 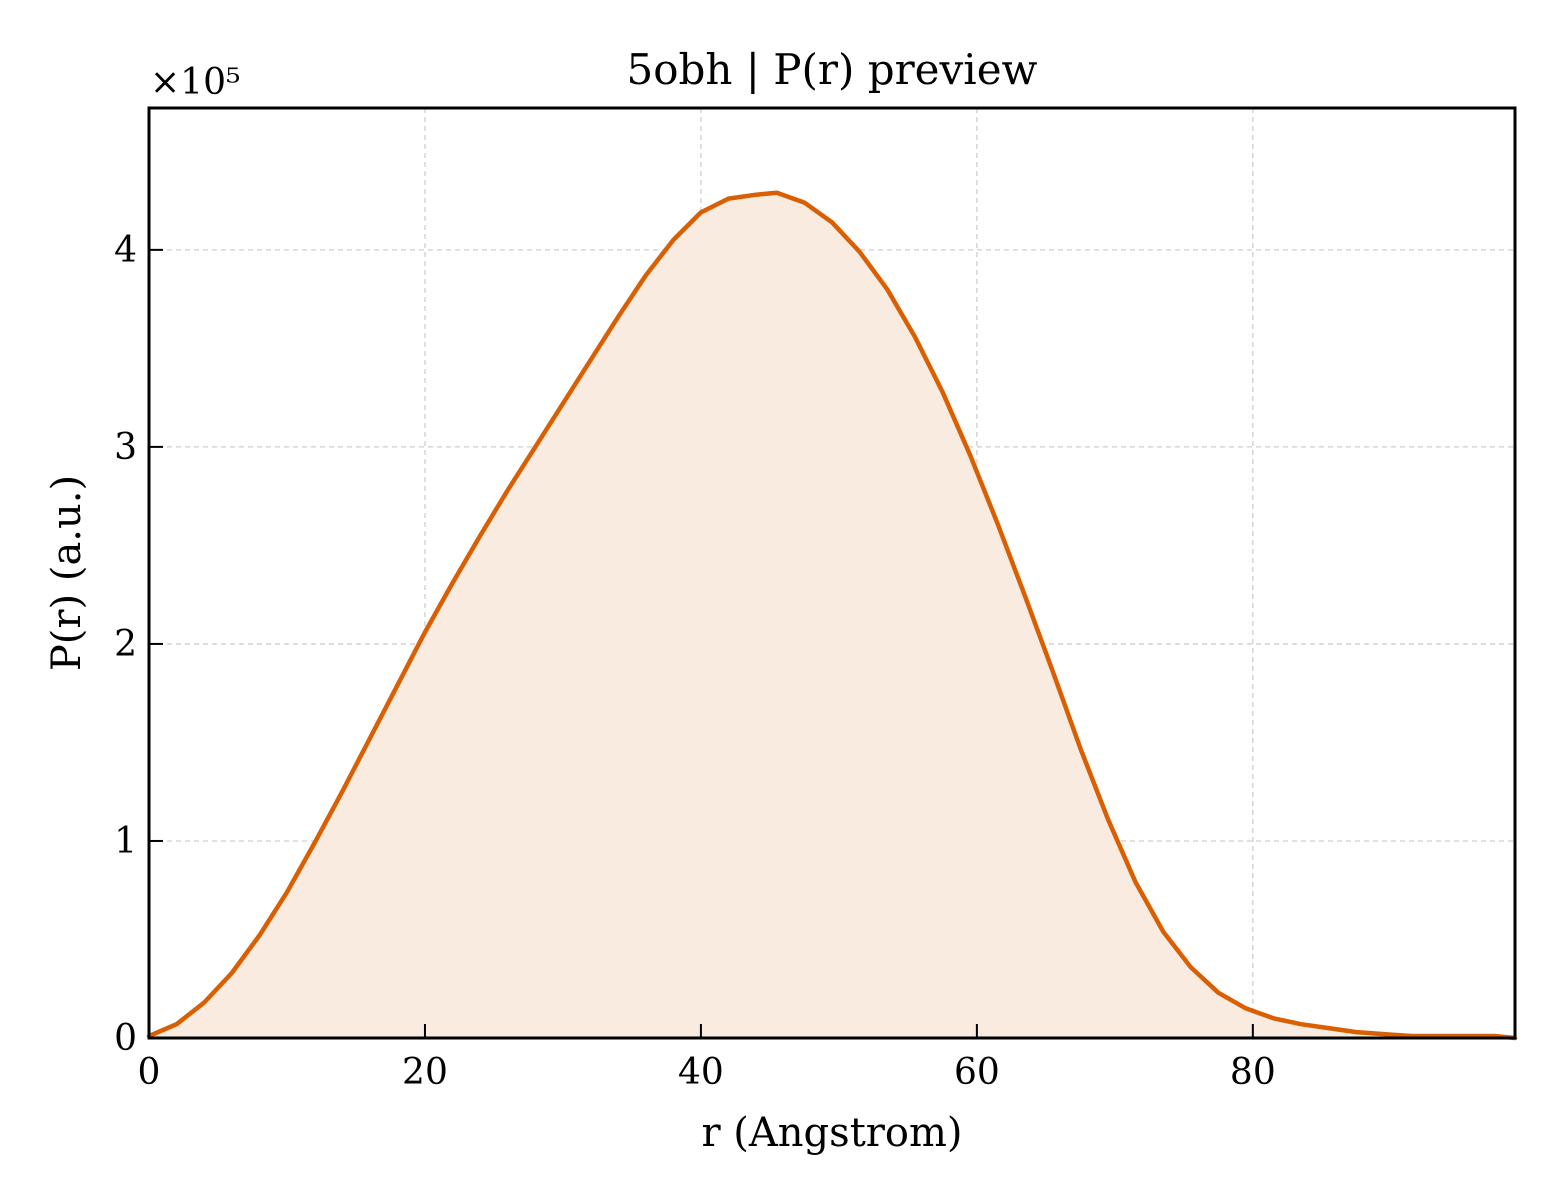 I want to click on y-tick-label: 4, so click(x=125, y=250).